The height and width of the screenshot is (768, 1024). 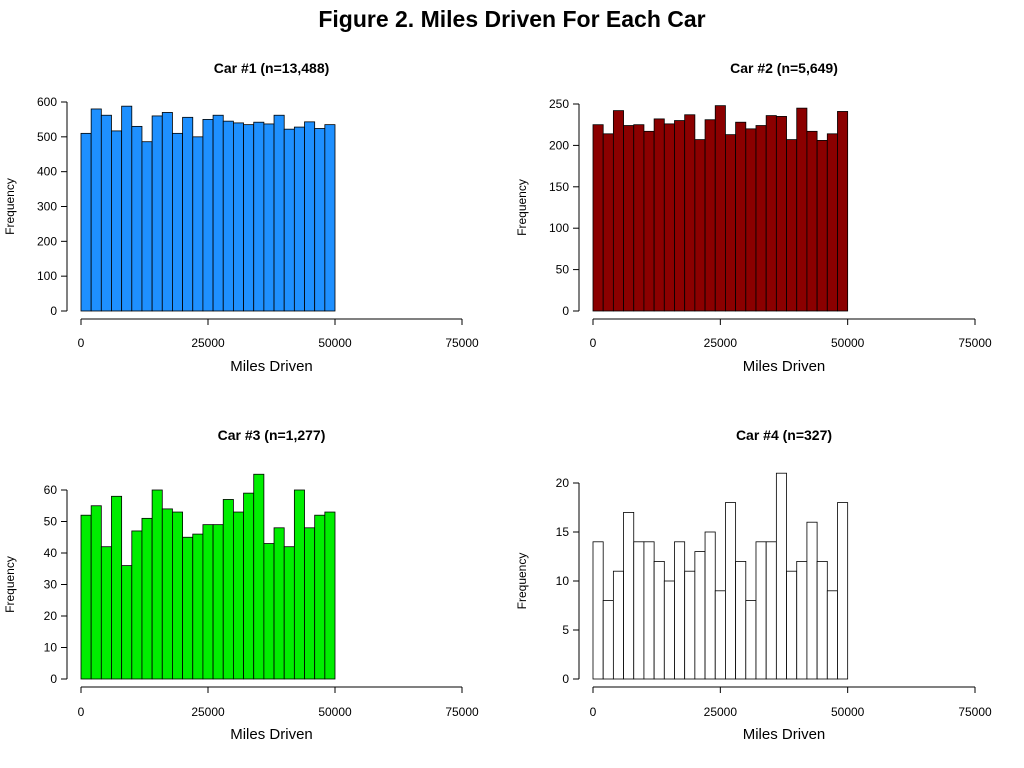 I want to click on car-4-x-label: Miles Driven, so click(x=784, y=734).